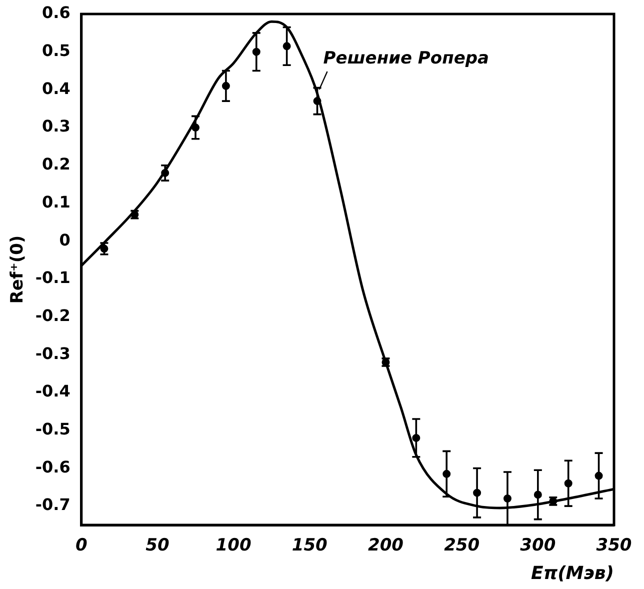 The height and width of the screenshot is (589, 644). What do you see at coordinates (158, 546) in the screenshot?
I see `x-tick-label: 50` at bounding box center [158, 546].